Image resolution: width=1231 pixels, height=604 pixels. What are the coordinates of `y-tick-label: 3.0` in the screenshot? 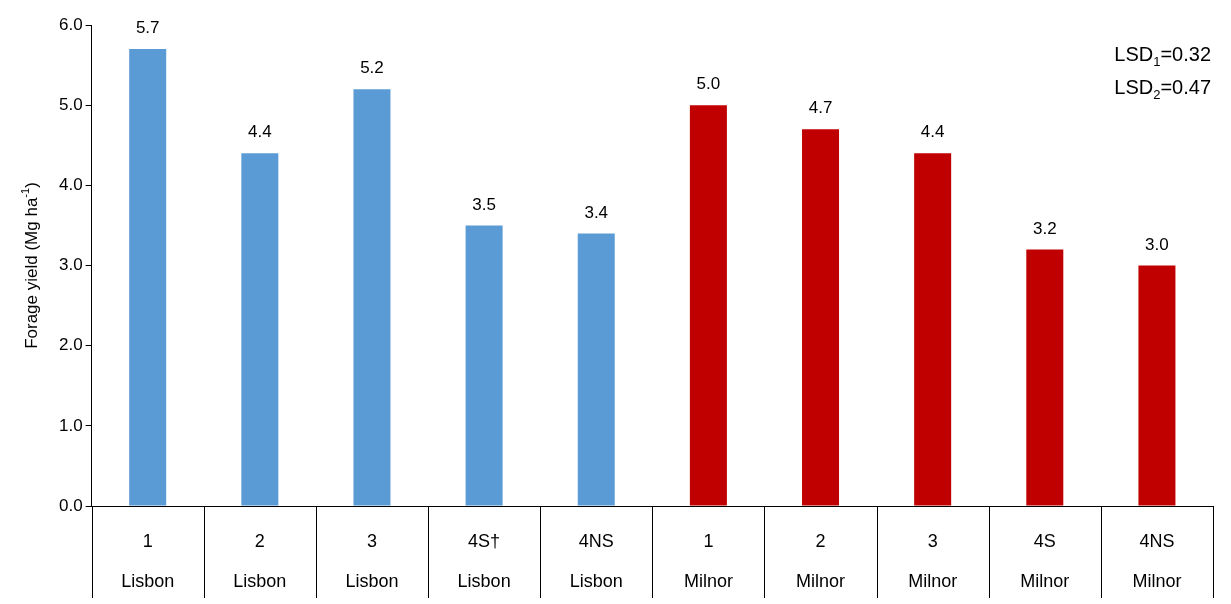 It's located at (70, 265).